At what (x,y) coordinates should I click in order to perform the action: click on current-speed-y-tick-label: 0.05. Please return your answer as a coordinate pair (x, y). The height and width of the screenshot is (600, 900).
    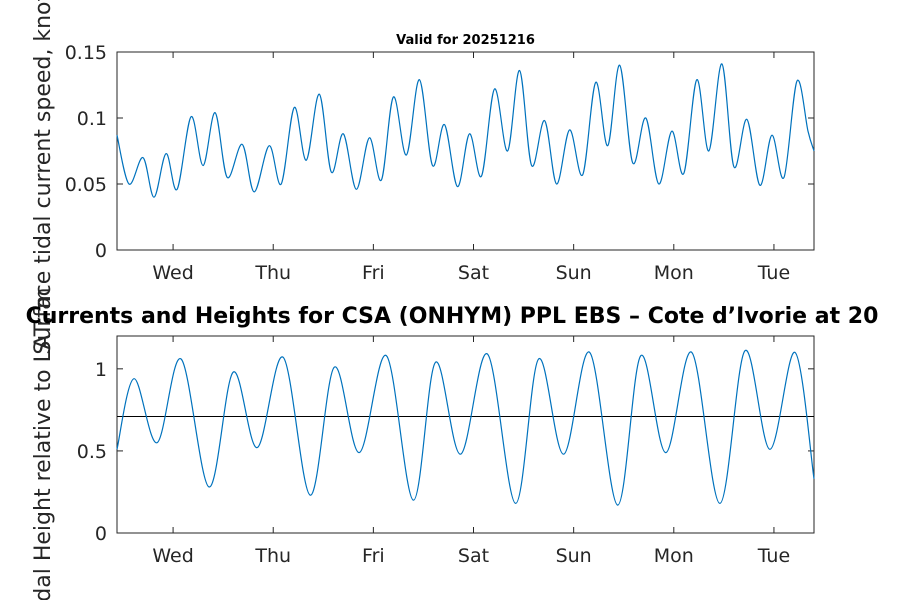
    Looking at the image, I should click on (86, 185).